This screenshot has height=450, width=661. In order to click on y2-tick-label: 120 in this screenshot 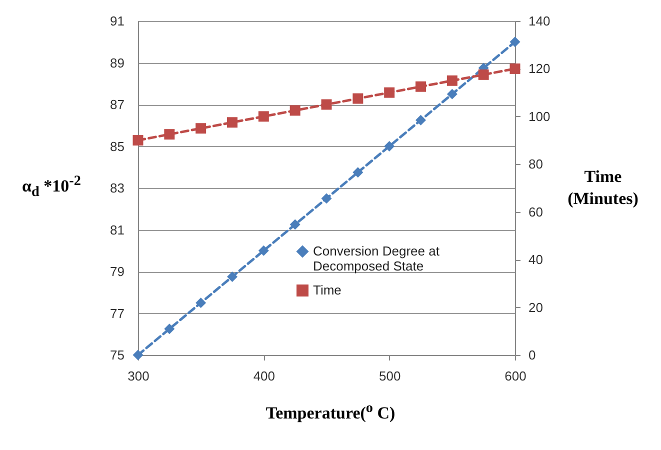, I will do `click(539, 68)`.